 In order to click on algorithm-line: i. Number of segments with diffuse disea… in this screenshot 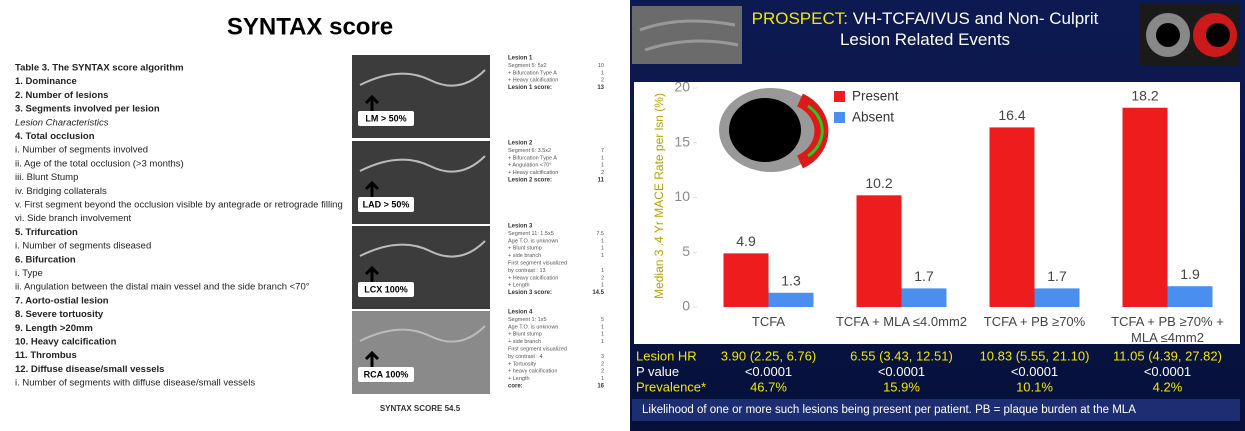, I will do `click(135, 383)`.